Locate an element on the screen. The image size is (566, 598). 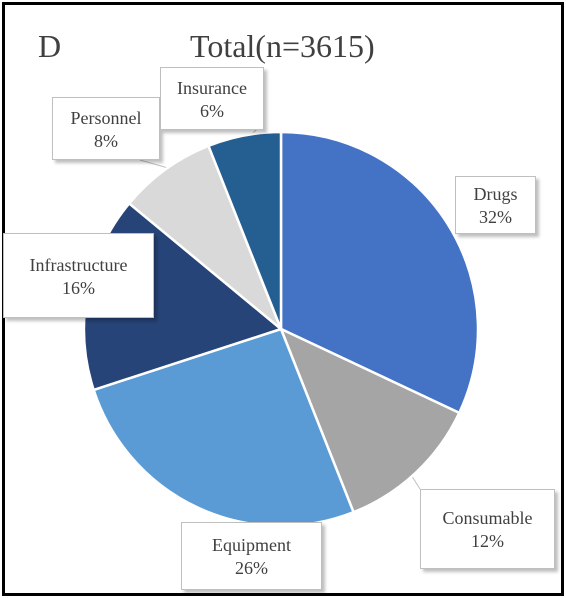
data-label-equipment: Equipment 26% is located at coordinates (251, 556).